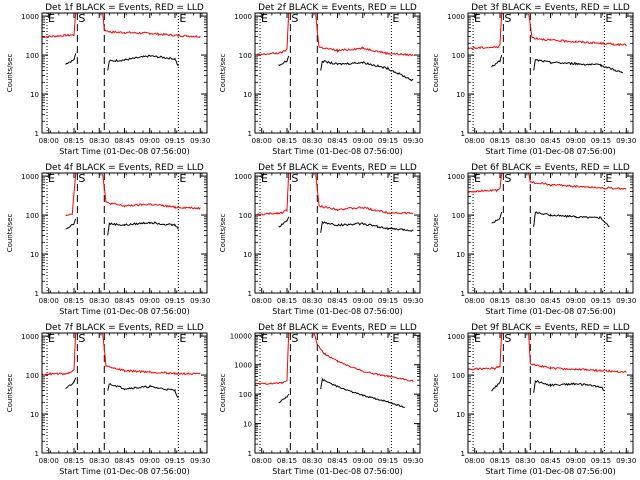 This screenshot has height=480, width=640. I want to click on panel-title: Det 7f BLACK = Events, RED = LLD, so click(124, 328).